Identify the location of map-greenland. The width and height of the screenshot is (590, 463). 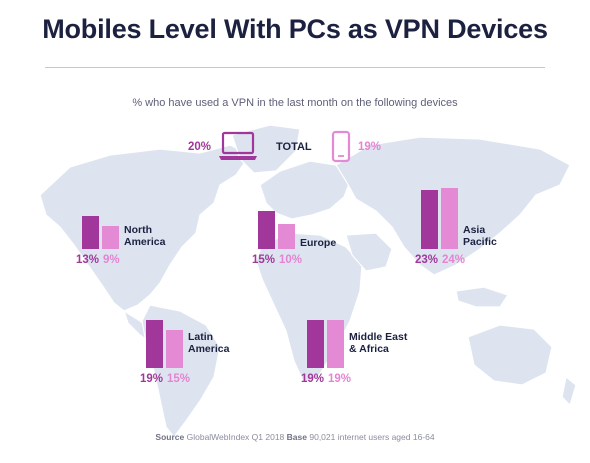
(266, 149).